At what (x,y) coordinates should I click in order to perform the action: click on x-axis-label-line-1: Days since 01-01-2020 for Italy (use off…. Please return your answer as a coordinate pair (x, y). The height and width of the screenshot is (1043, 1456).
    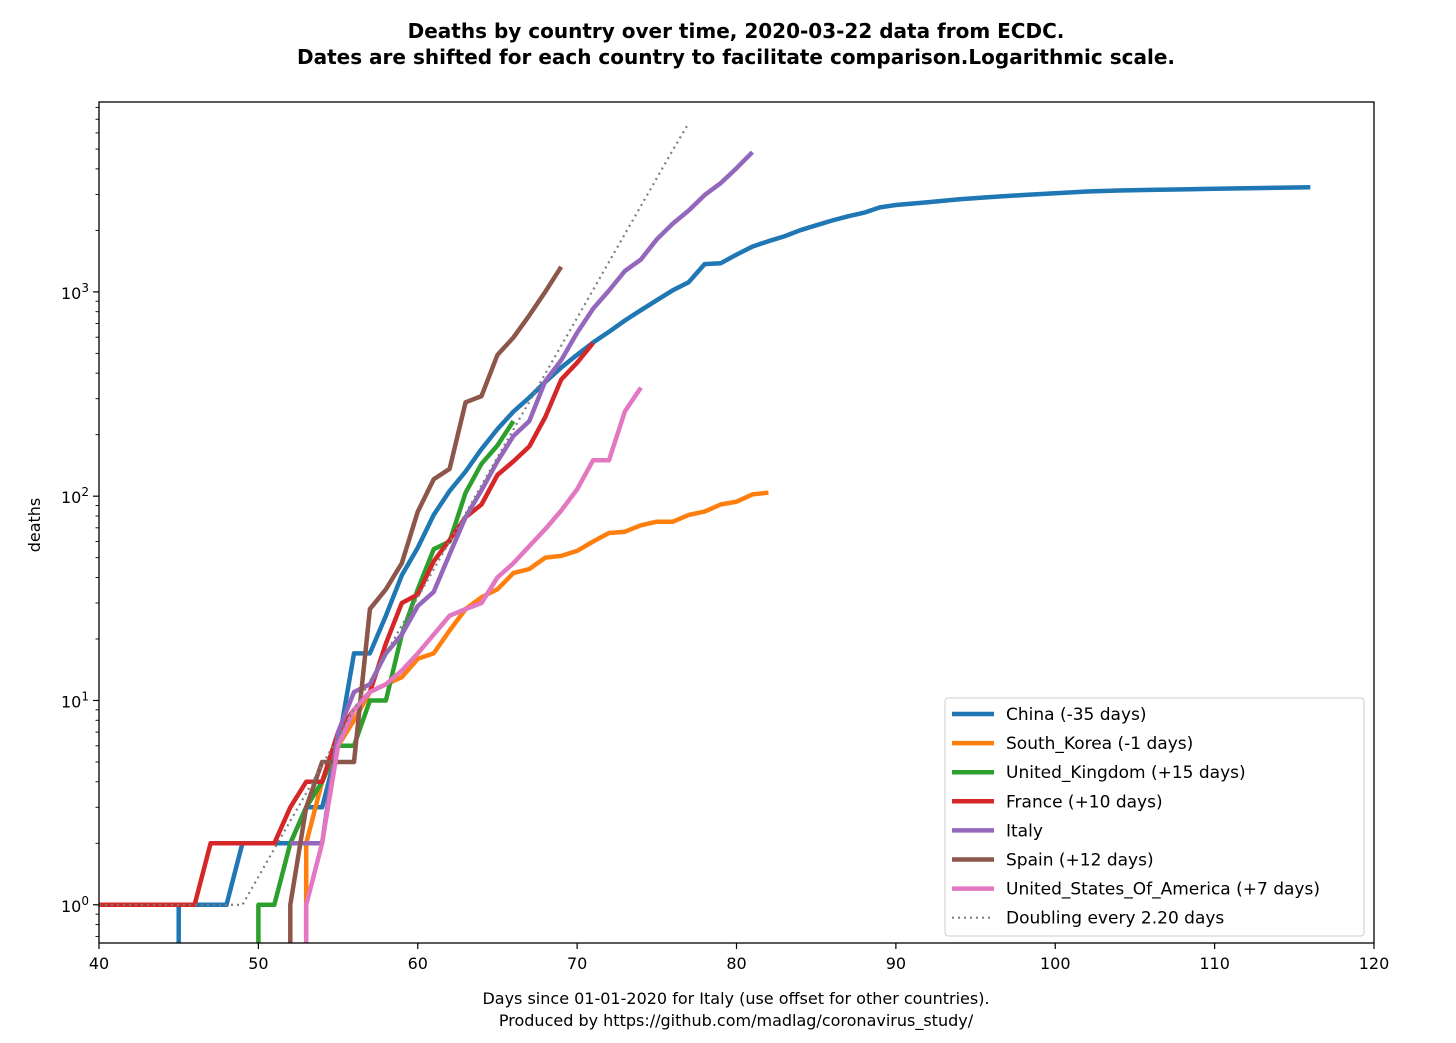
    Looking at the image, I should click on (735, 998).